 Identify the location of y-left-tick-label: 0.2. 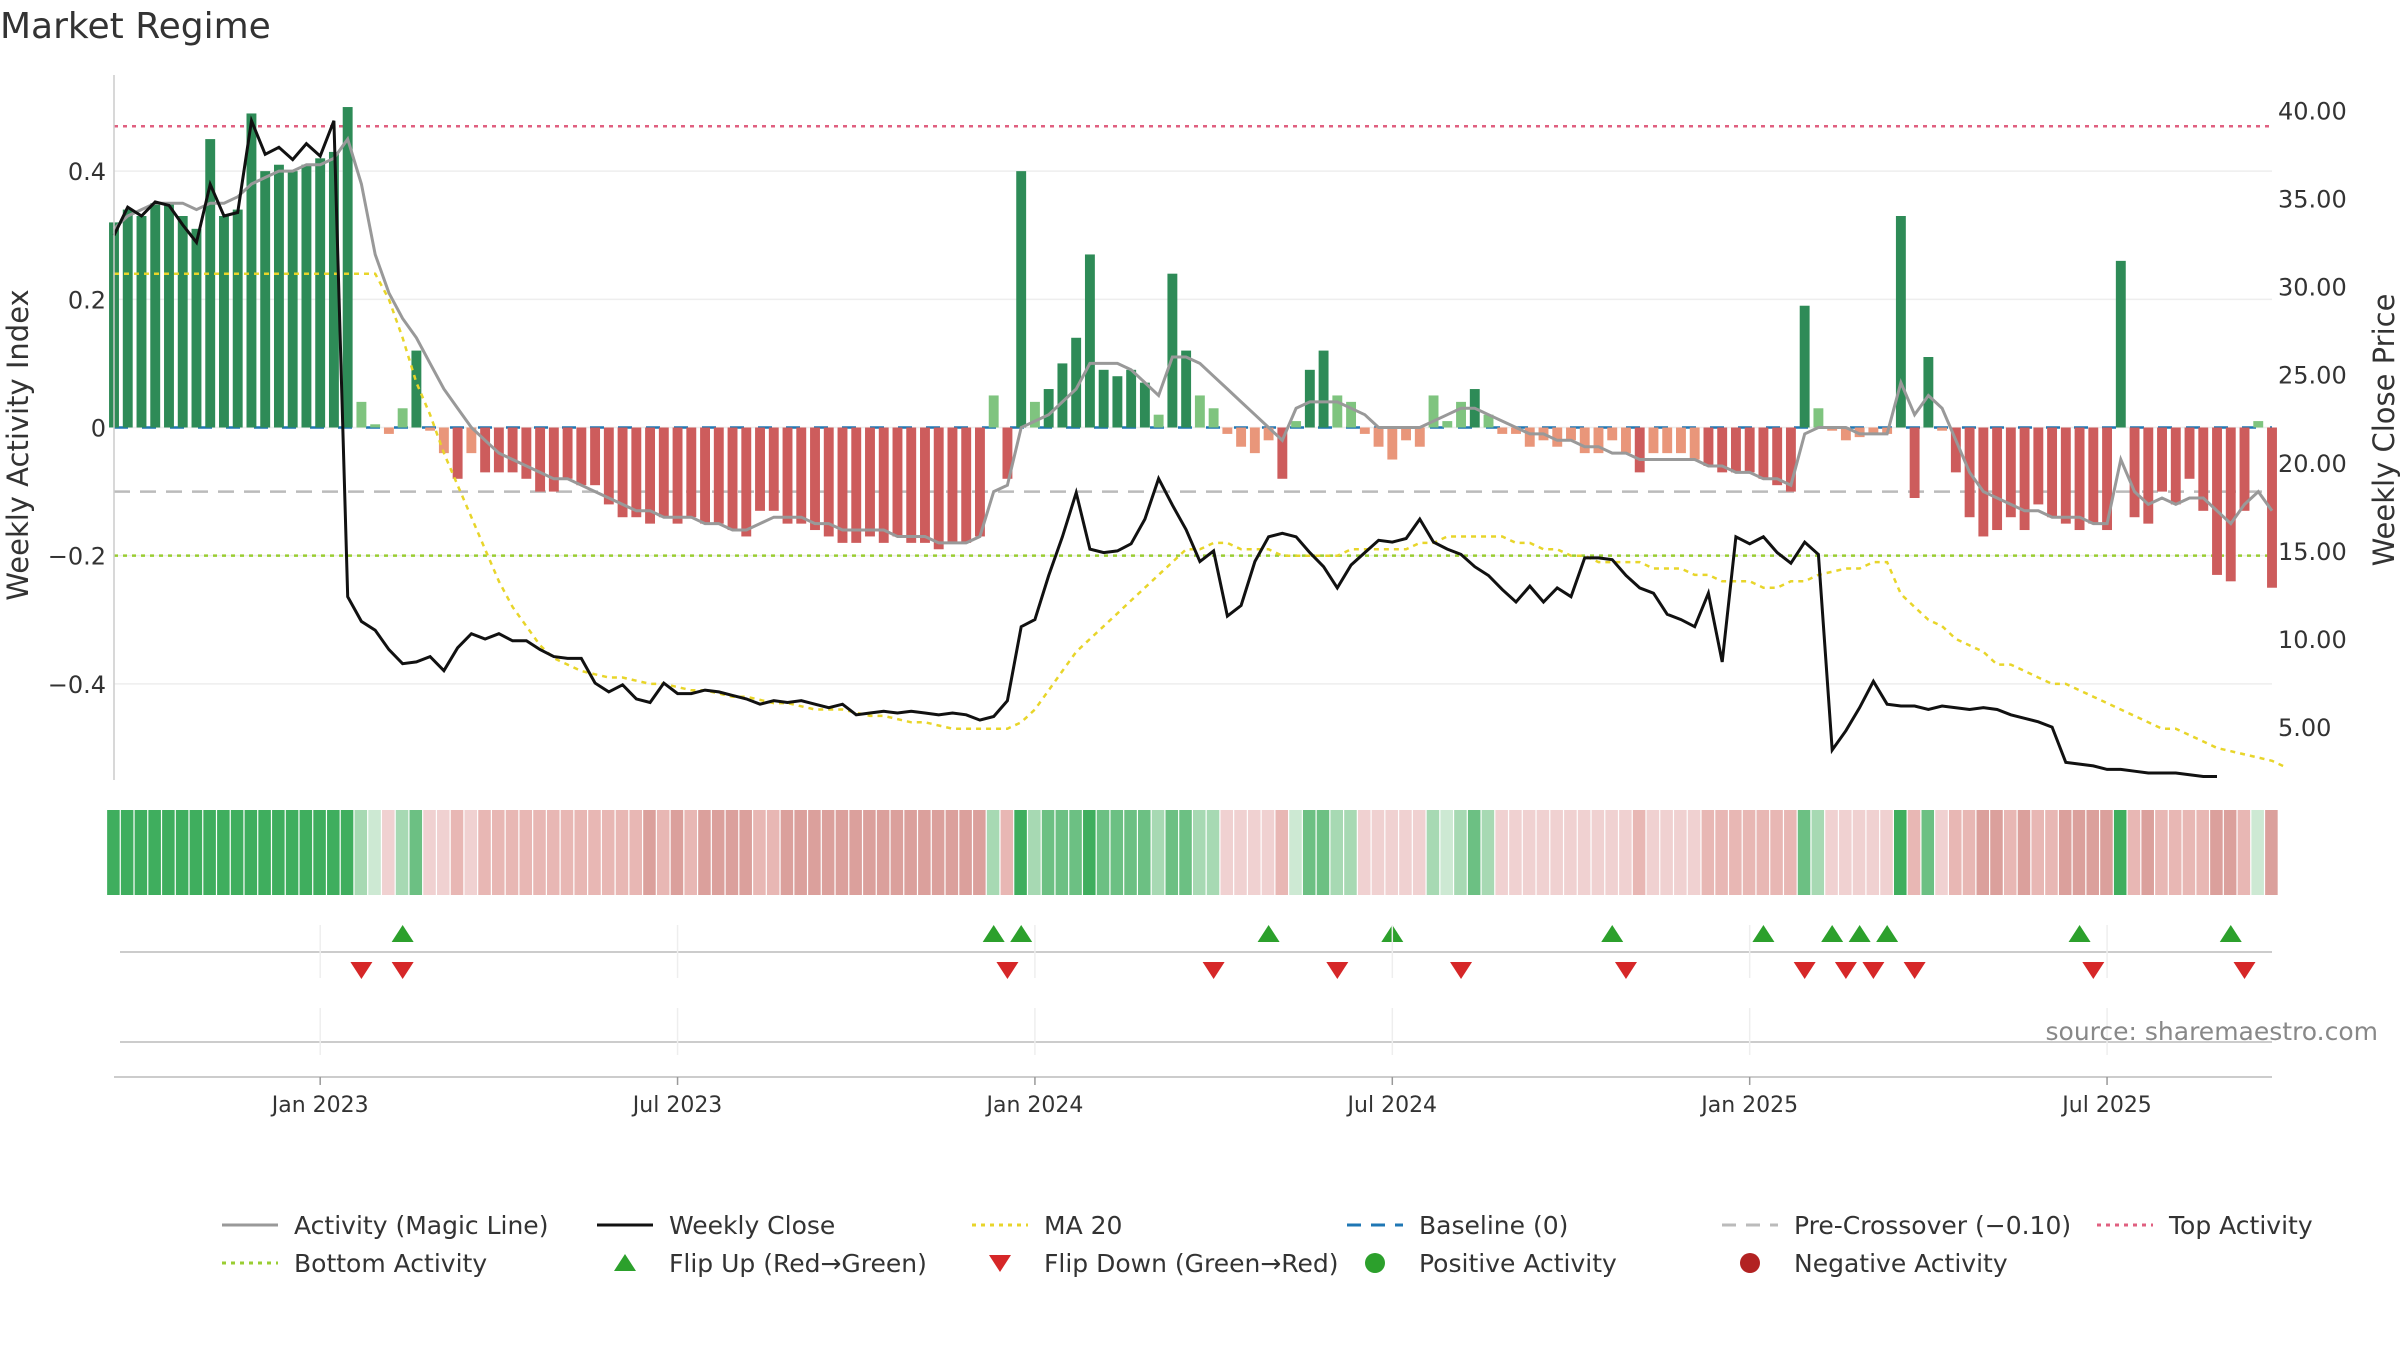
(87, 300).